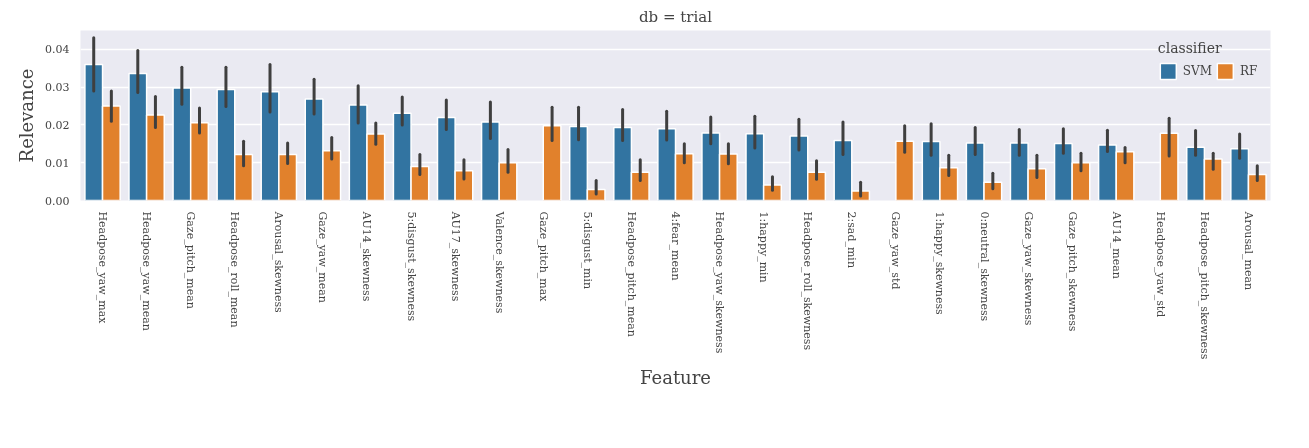  Describe the element at coordinates (57, 50) in the screenshot. I see `y-tick-label: 0.04` at that location.